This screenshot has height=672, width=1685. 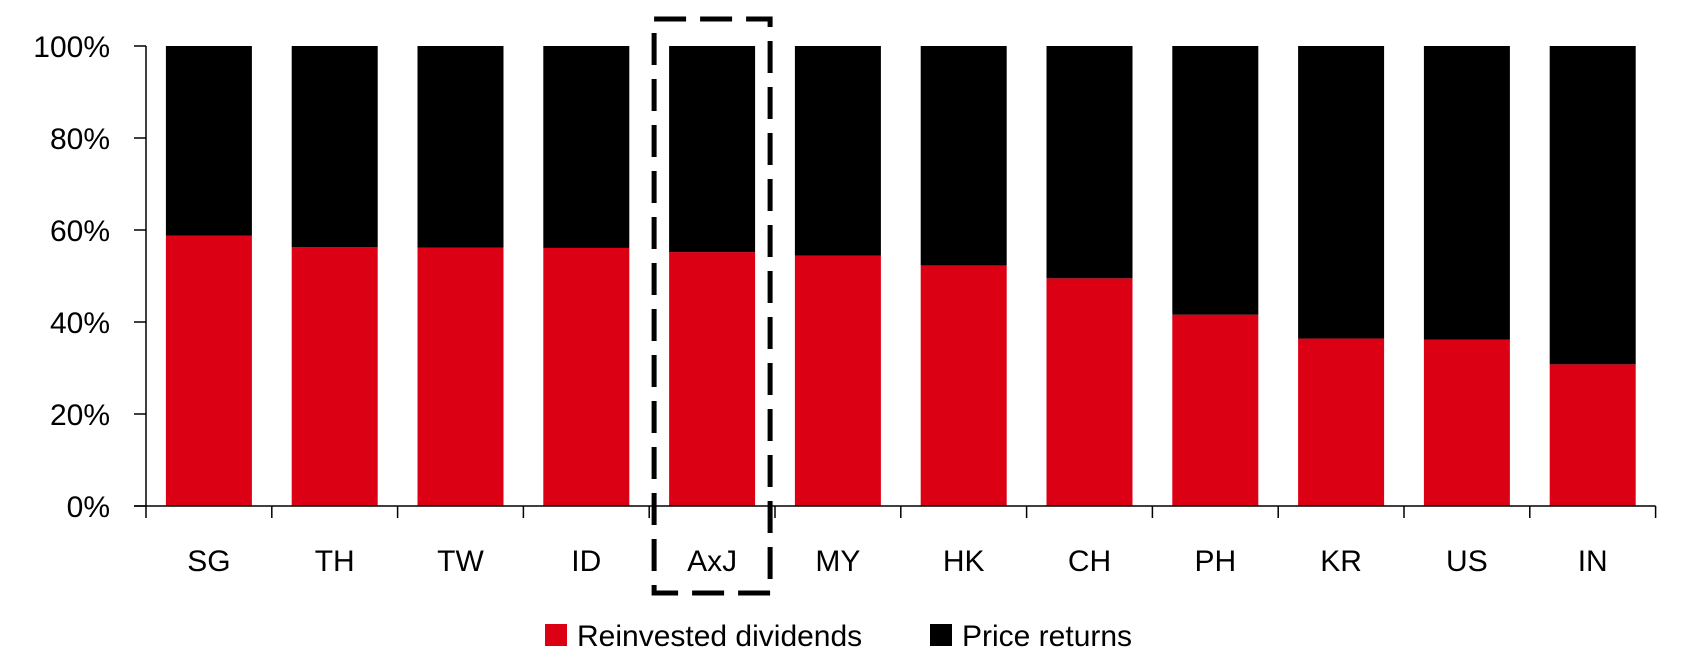 What do you see at coordinates (1341, 192) in the screenshot?
I see `bar-KR-price` at bounding box center [1341, 192].